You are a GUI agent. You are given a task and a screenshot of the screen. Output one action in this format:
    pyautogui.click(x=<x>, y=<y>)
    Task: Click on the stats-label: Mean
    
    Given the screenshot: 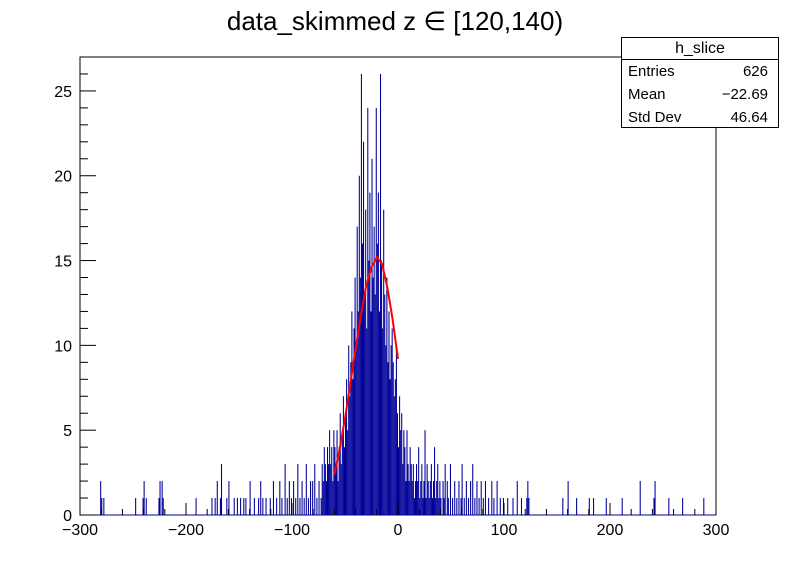 What is the action you would take?
    pyautogui.click(x=647, y=94)
    